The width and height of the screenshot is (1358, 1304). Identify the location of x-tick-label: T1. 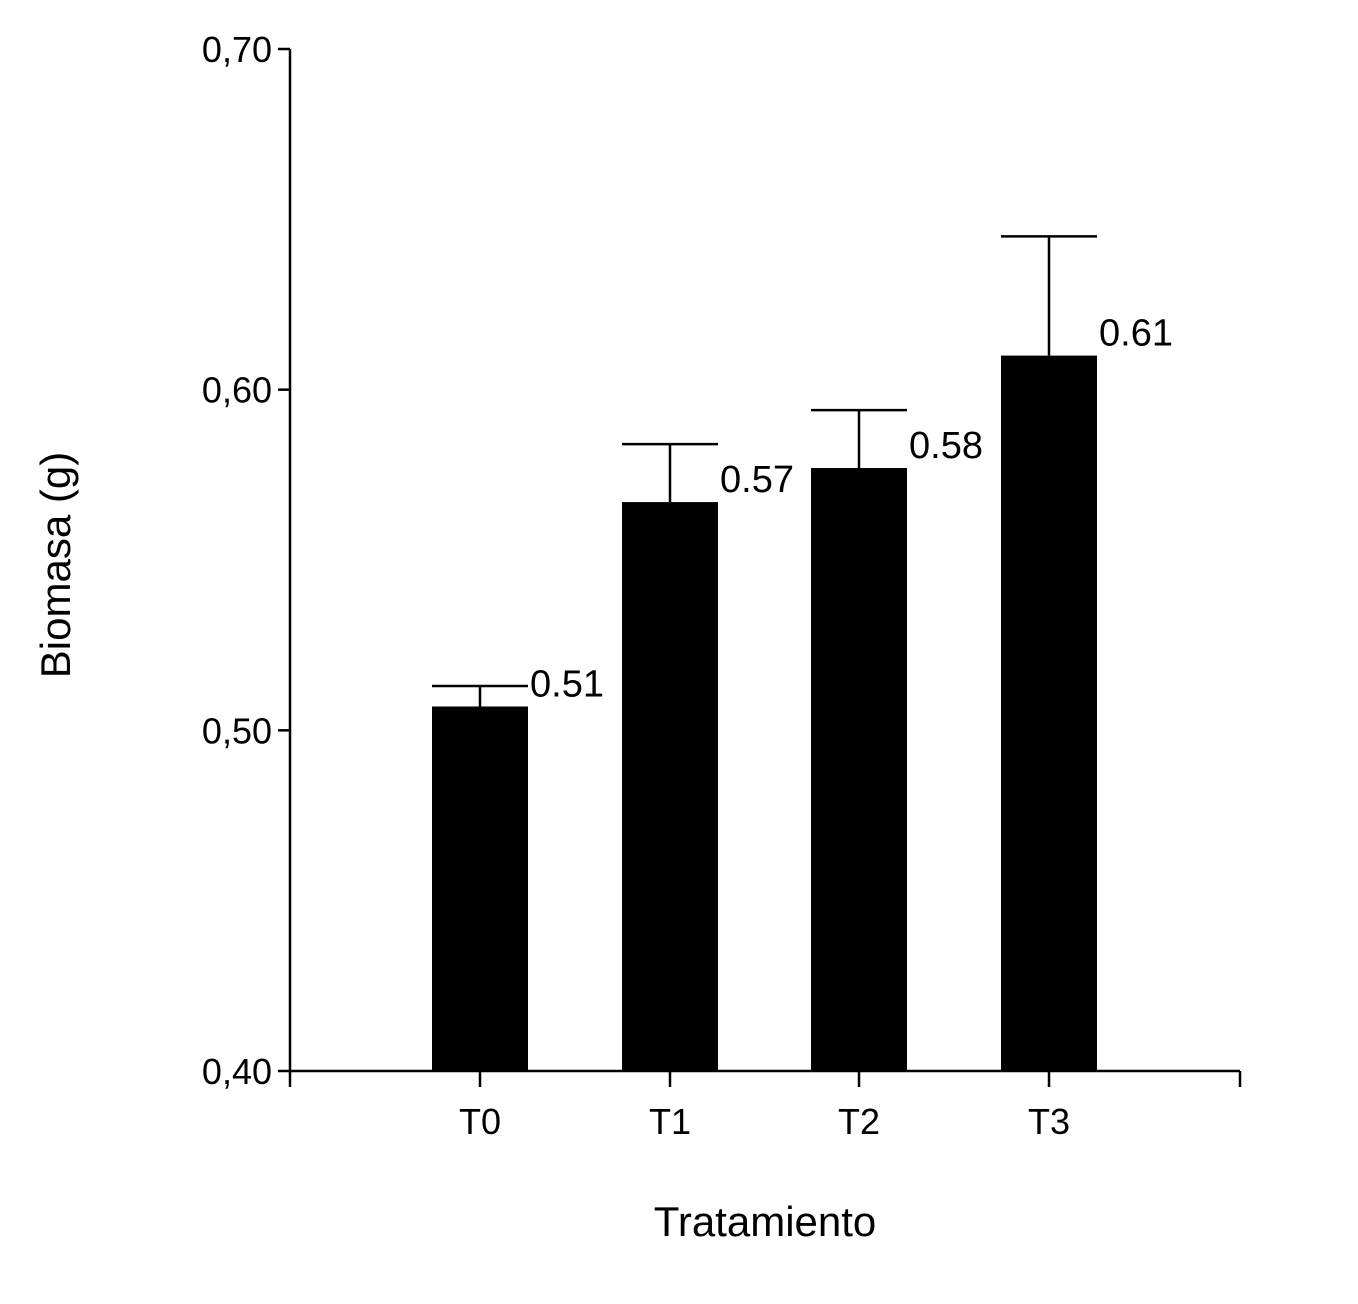
(670, 1121).